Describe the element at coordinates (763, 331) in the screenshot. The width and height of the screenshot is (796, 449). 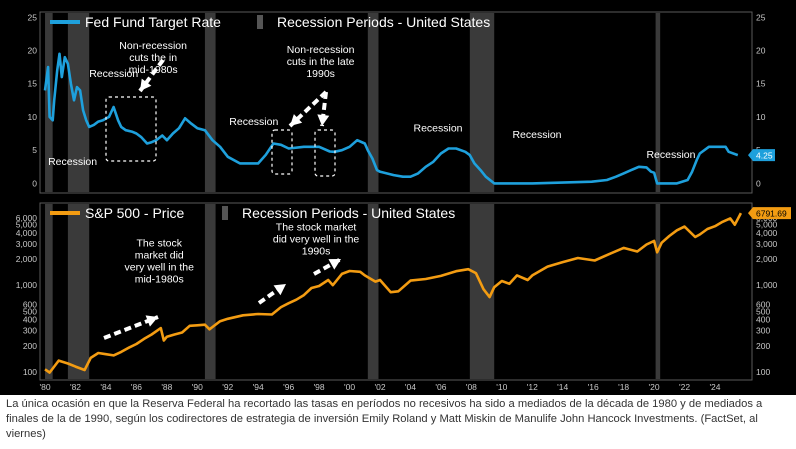
I see `y-tick-label-right: 300` at that location.